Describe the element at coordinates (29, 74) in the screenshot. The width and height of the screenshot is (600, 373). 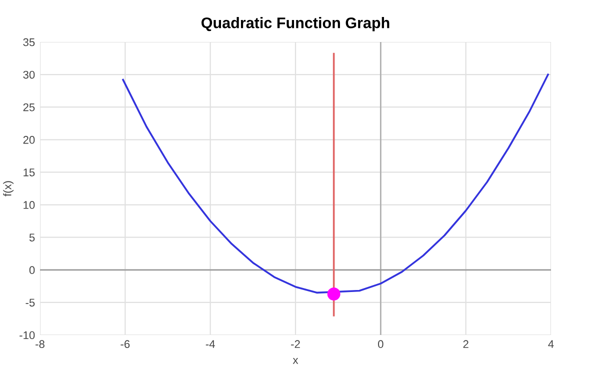
I see `y-tick-label: 30` at that location.